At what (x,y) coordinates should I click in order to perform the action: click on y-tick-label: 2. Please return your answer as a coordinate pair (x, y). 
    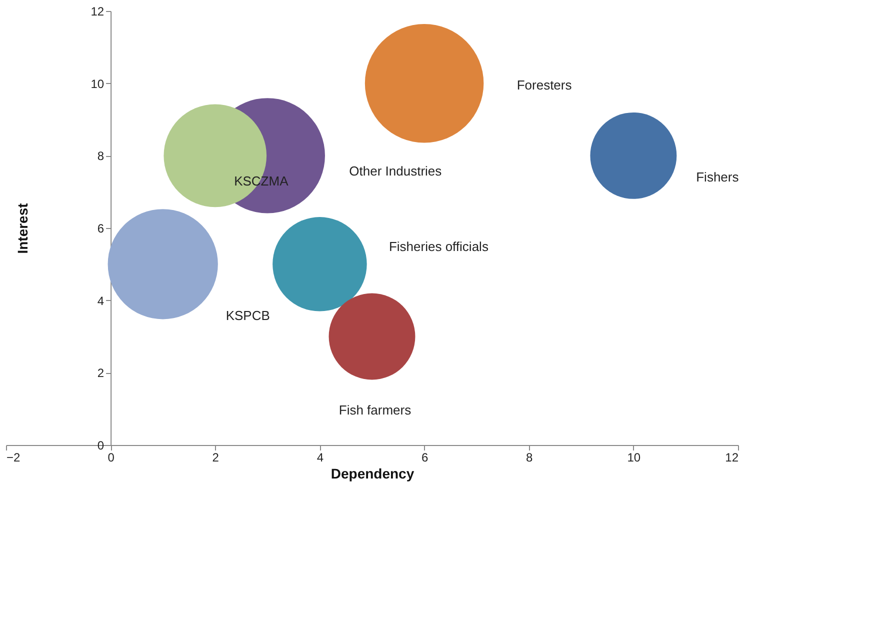
    Looking at the image, I should click on (100, 373).